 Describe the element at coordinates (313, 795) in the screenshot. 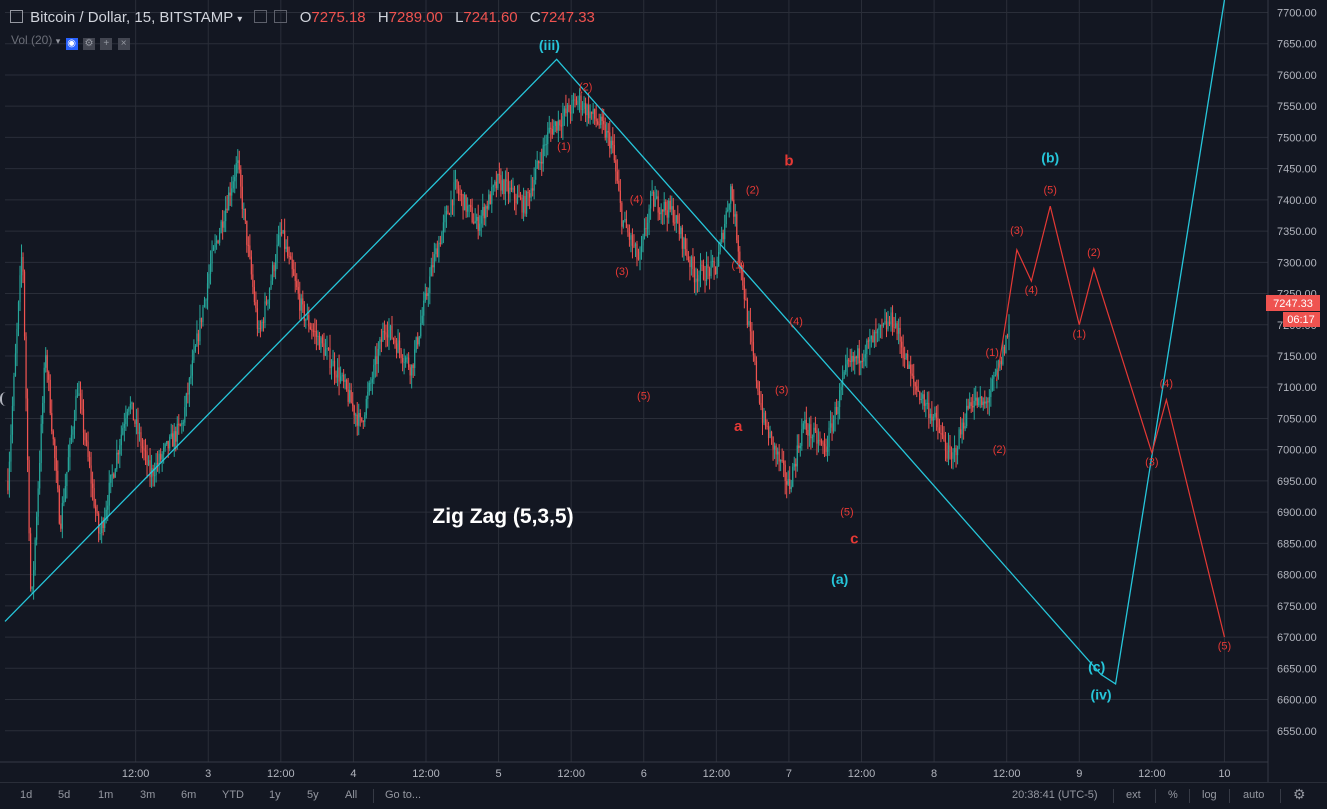

I see `range-5y: 5y` at that location.